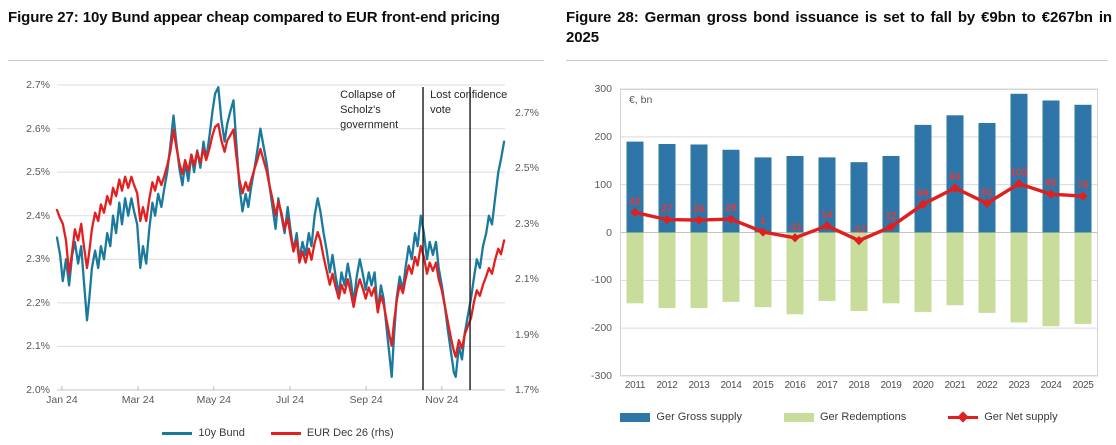 This screenshot has height=445, width=1116. I want to click on right-axis-tick-label: 2.5%, so click(527, 168).